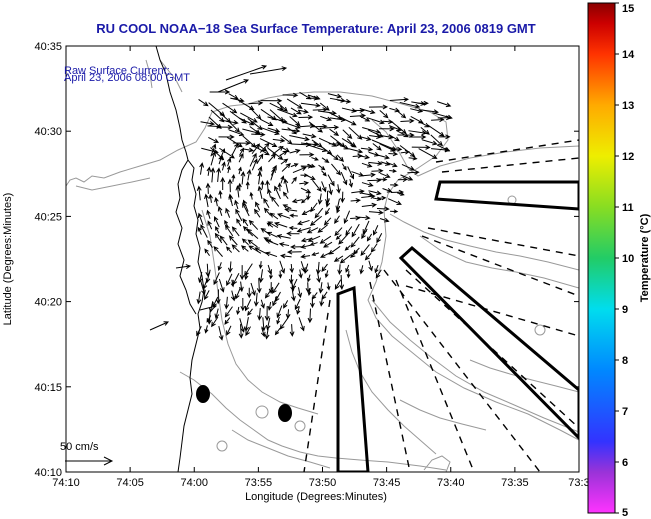 The width and height of the screenshot is (651, 519). I want to click on x-axis-label: Longitude (Degrees:Minutes), so click(316, 497).